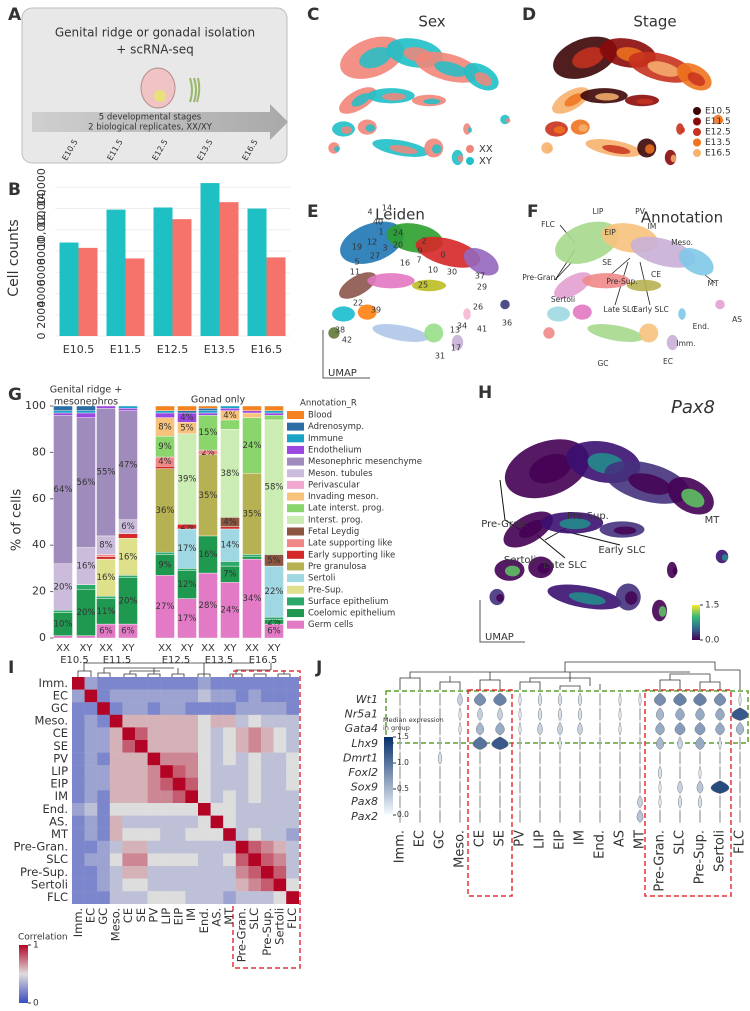 This screenshot has height=1011, width=750. Describe the element at coordinates (533, 212) in the screenshot. I see `panel-letter: F` at that location.